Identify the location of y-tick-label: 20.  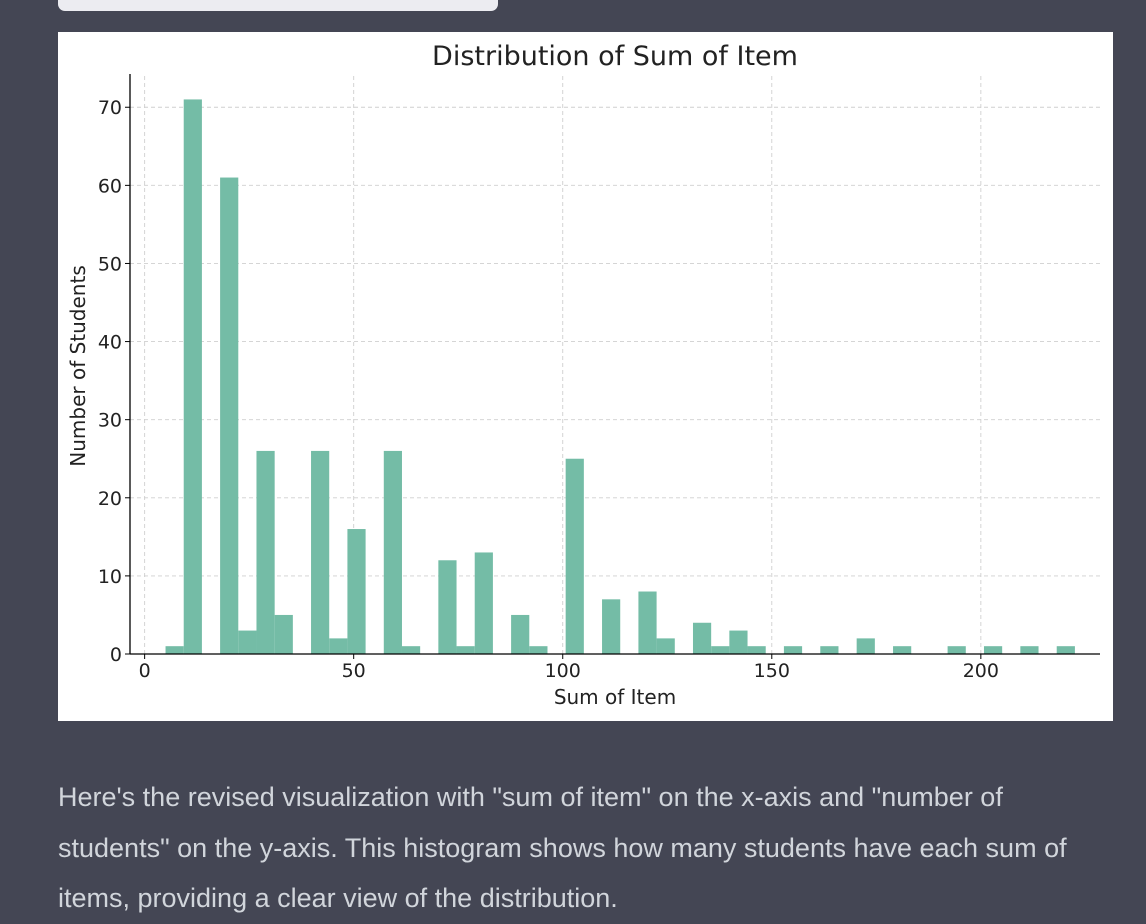
(110, 499).